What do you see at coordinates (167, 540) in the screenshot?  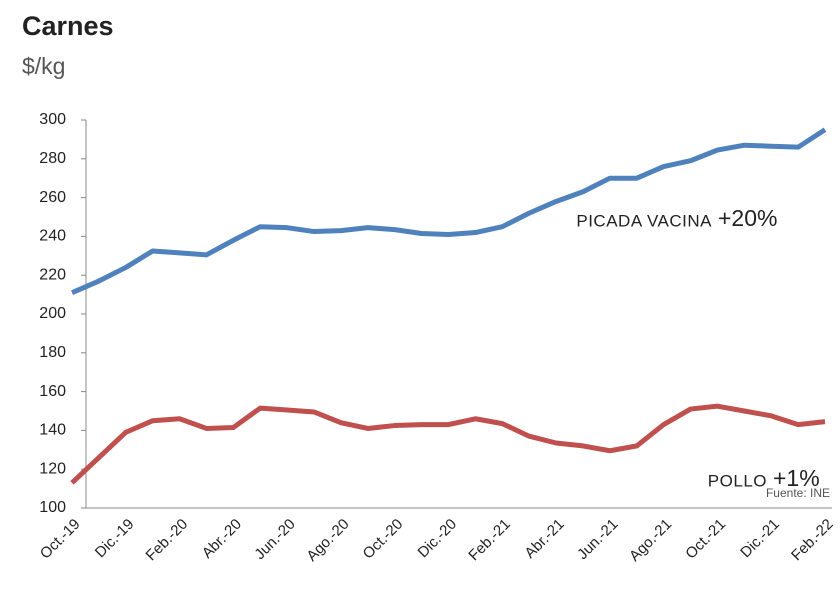 I see `x-tick-label: Feb.-20` at bounding box center [167, 540].